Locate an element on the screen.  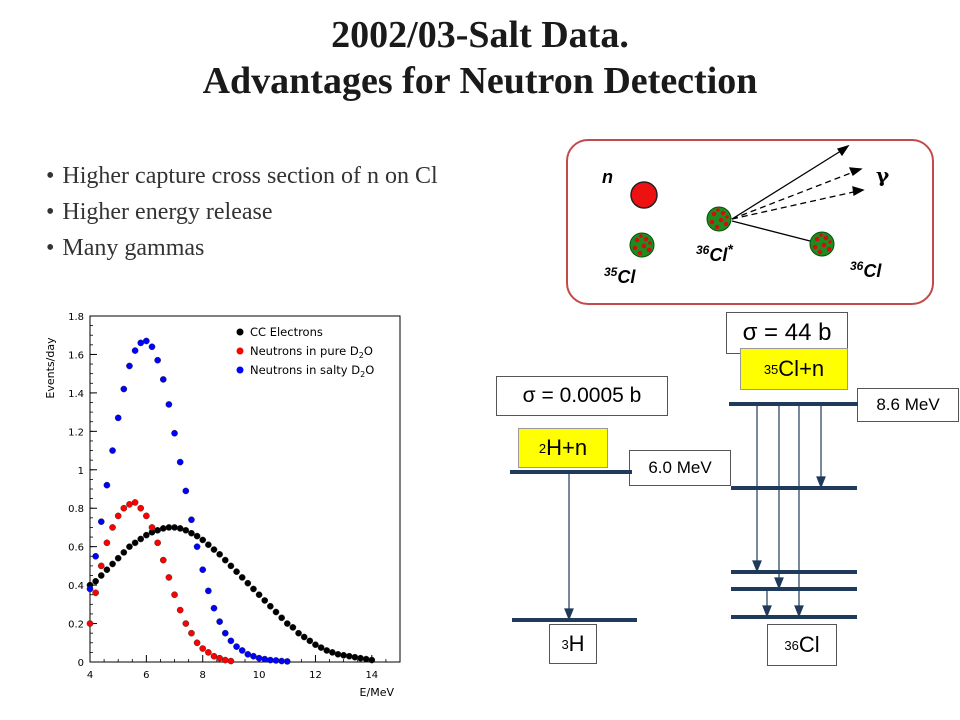
compound-symbol: Cl is located at coordinates (718, 255).